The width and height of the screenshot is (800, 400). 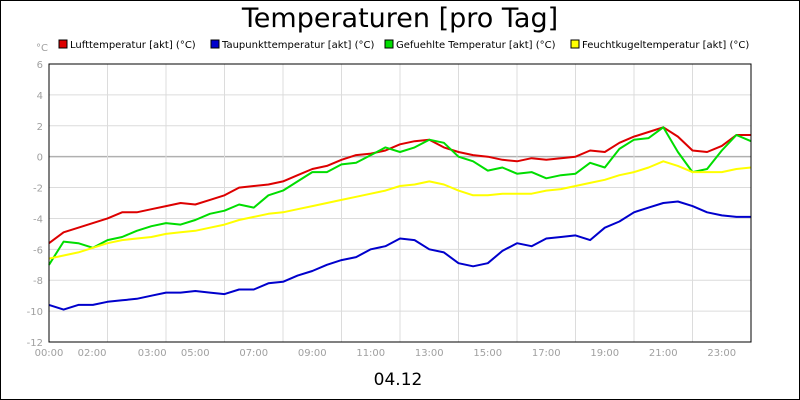 I want to click on y-tick-label: -10, so click(x=35, y=312).